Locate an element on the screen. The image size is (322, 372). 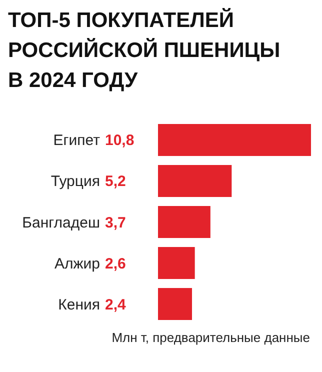
y-tick-label: Кения is located at coordinates (79, 305).